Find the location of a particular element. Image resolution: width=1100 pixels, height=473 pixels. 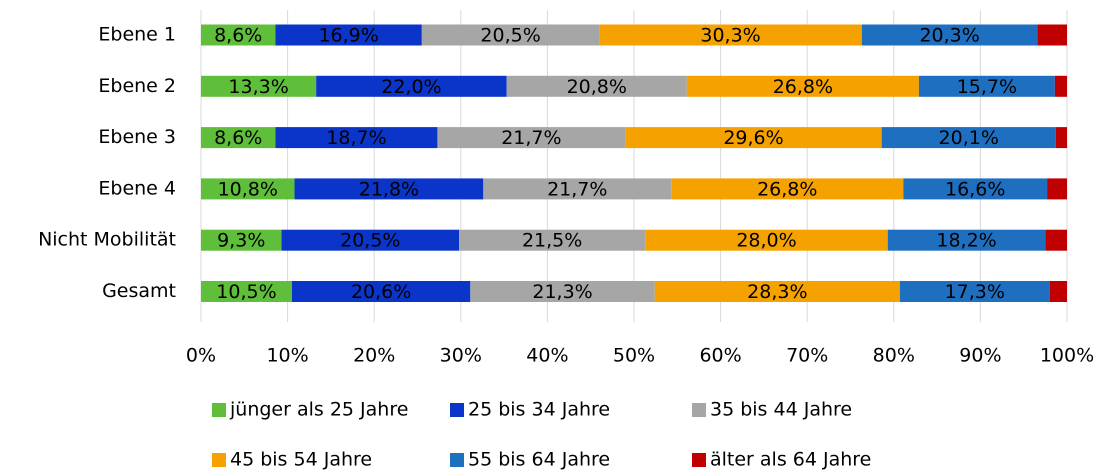

value-label: 15,7% is located at coordinates (987, 87).